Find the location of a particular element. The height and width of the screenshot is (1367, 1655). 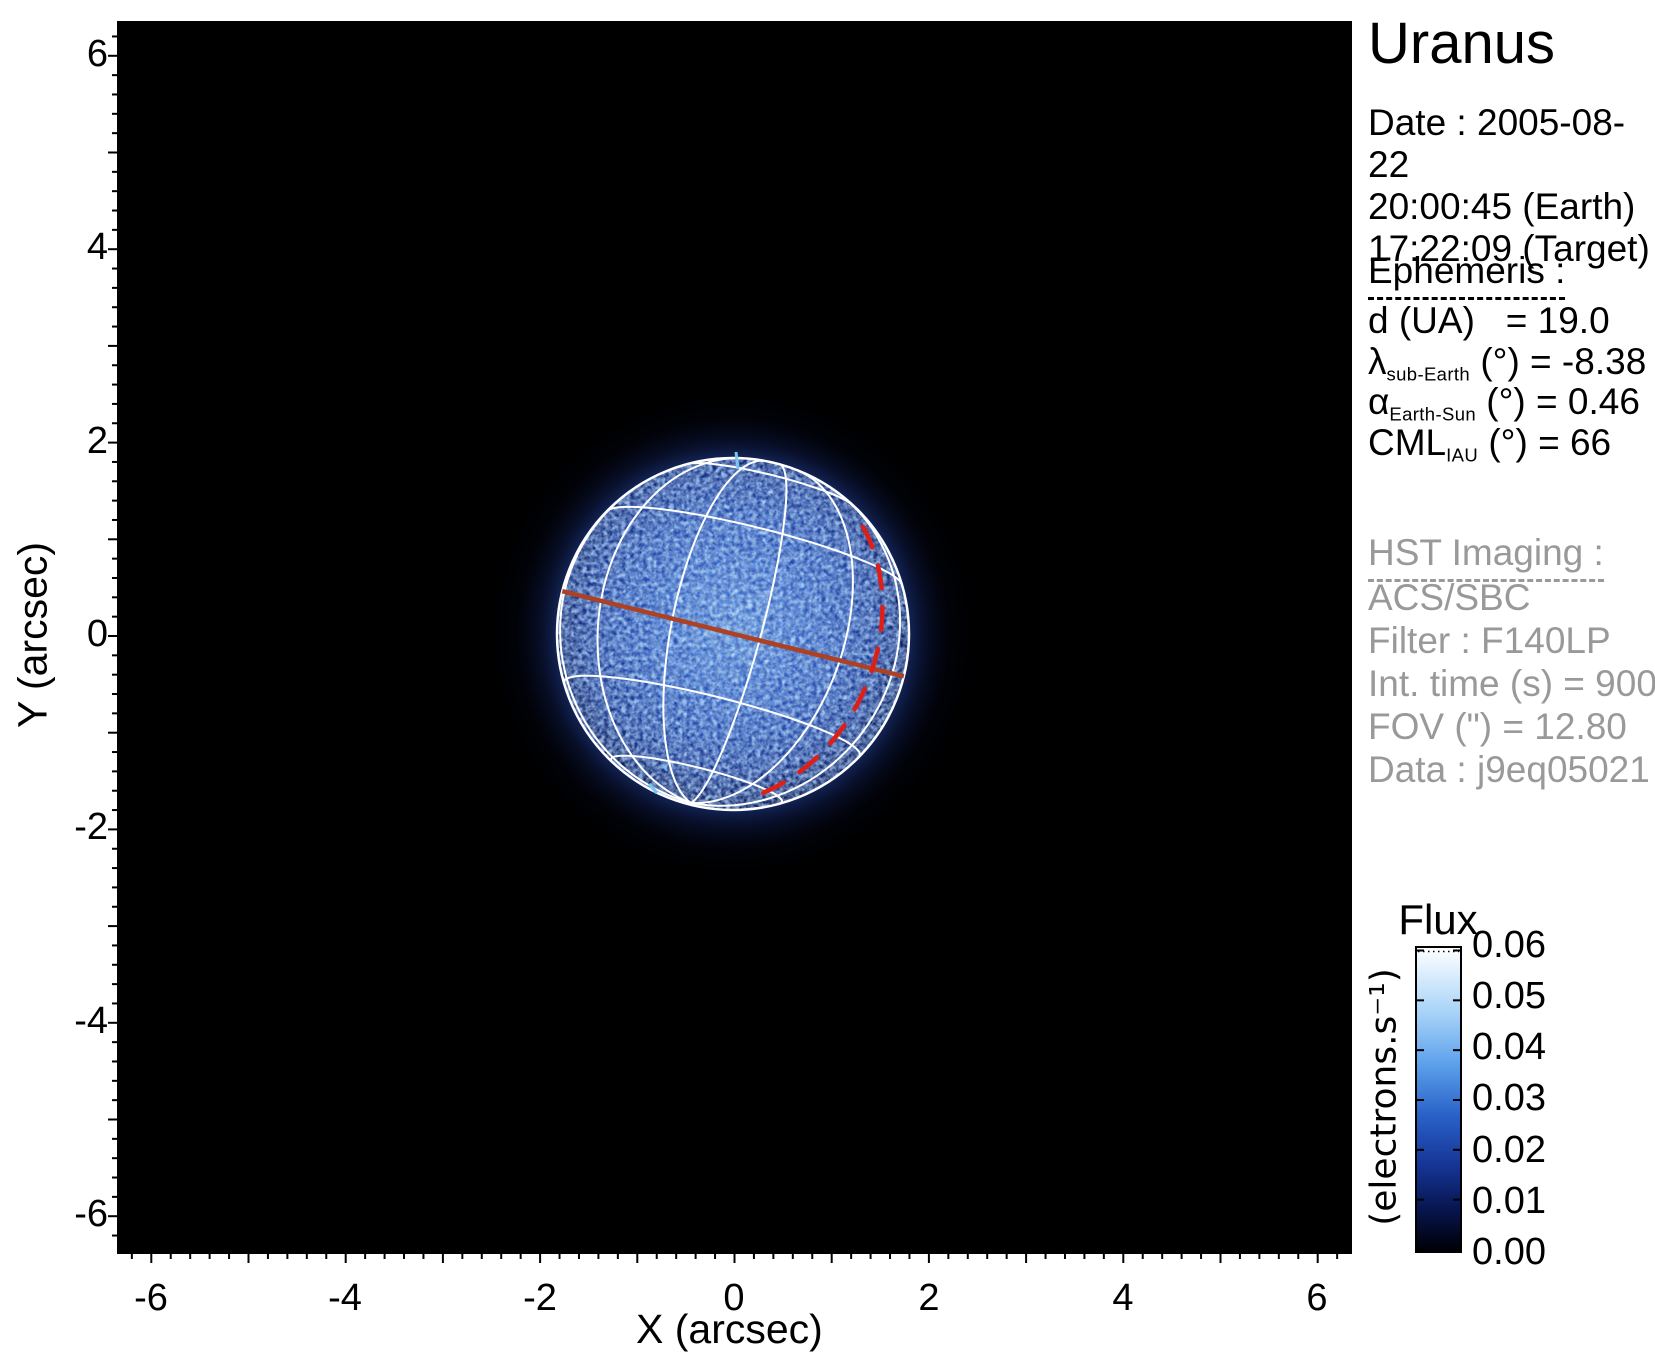

date-earth-time: 20:00:45 (Earth) is located at coordinates (1502, 206).